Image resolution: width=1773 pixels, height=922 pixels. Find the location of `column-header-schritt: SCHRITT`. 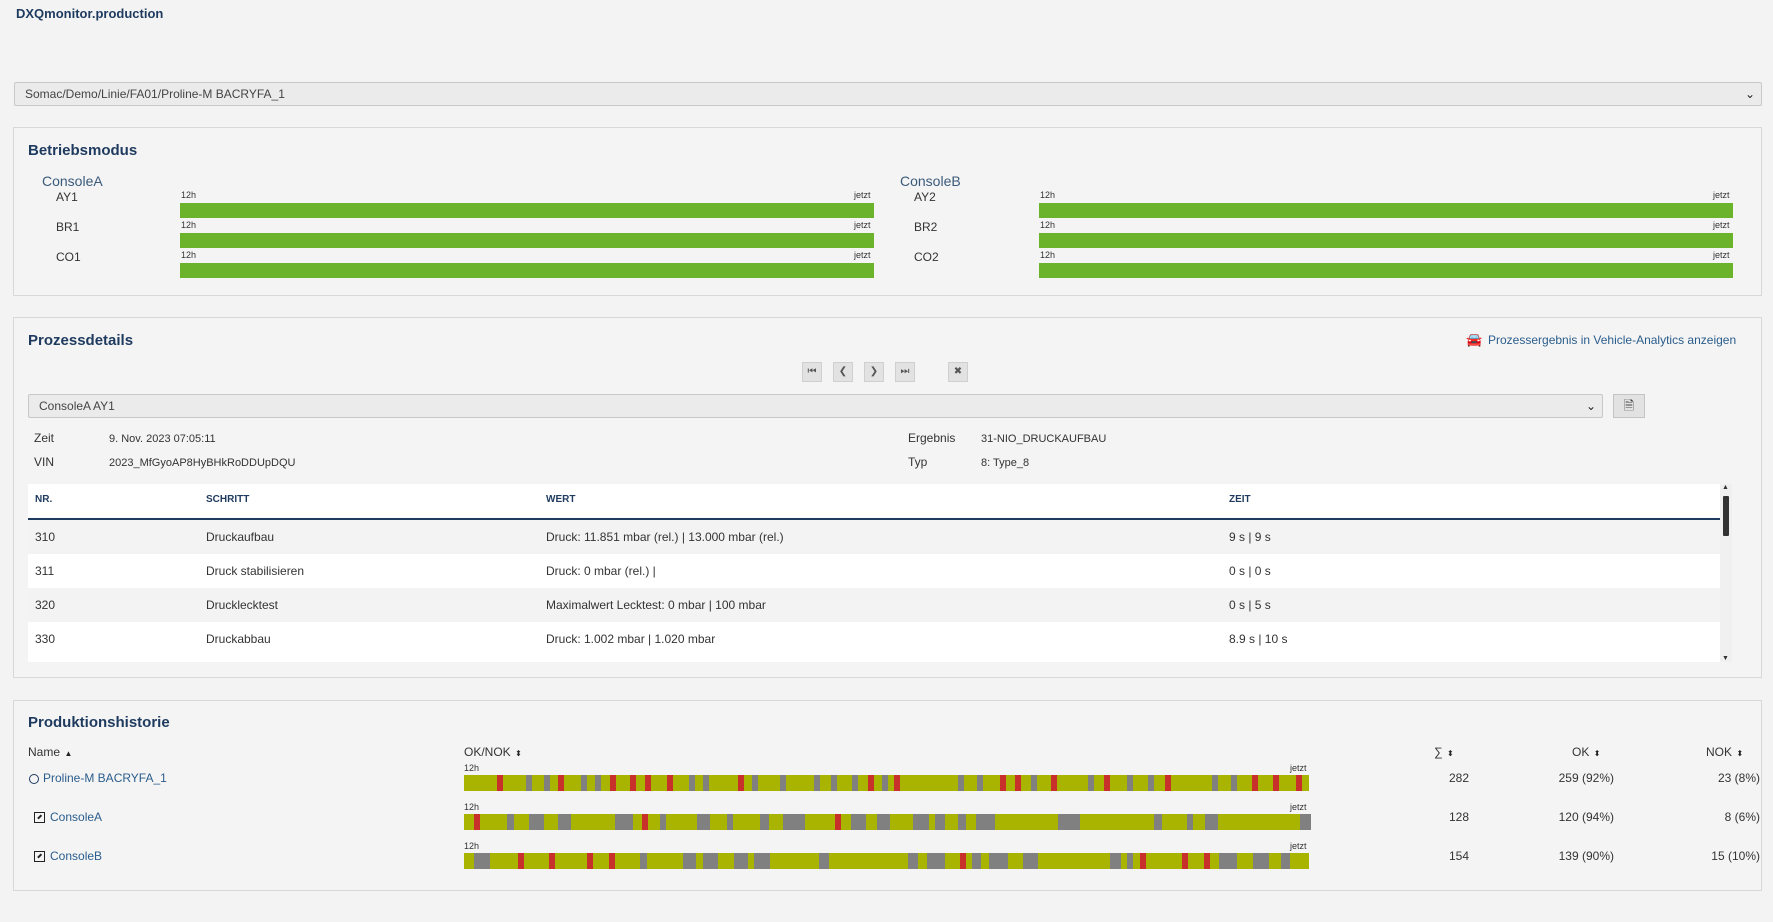

column-header-schritt: SCHRITT is located at coordinates (228, 499).